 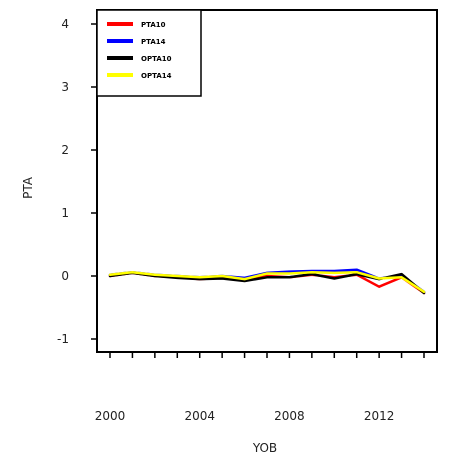 What do you see at coordinates (153, 25) in the screenshot?
I see `legend-label-pta10: PTA10` at bounding box center [153, 25].